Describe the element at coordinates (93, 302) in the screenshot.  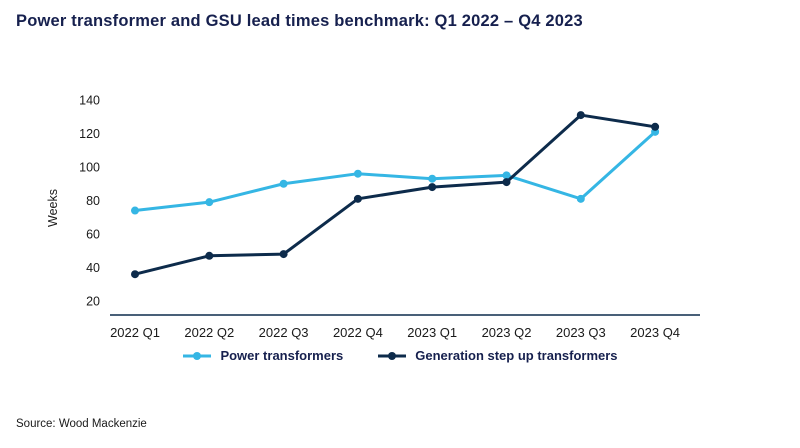
I see `y-tick-label: 20` at that location.